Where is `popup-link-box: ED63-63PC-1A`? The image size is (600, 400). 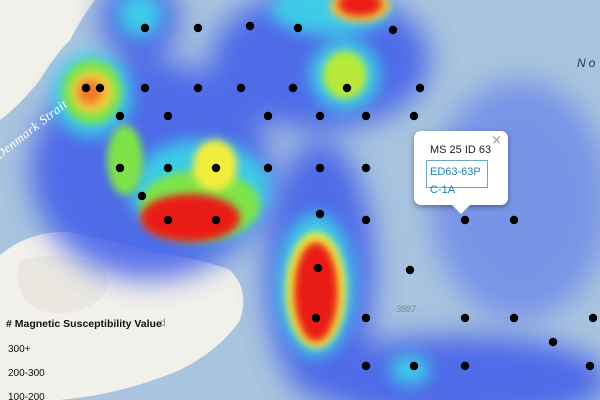
popup-link-box: ED63-63PC-1A is located at coordinates (457, 178).